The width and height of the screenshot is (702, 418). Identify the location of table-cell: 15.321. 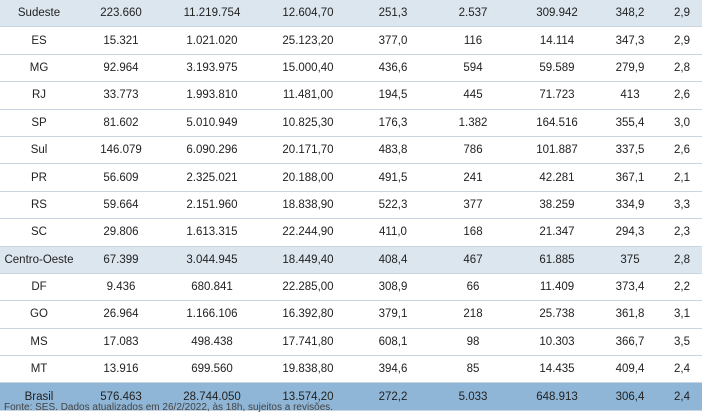
(121, 40).